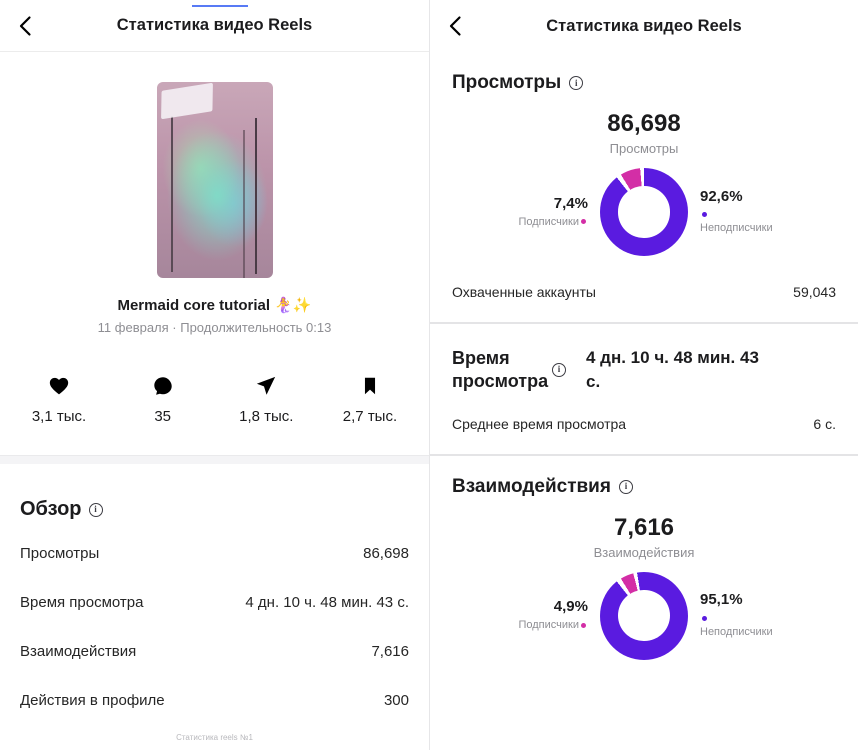 Image resolution: width=858 pixels, height=750 pixels. I want to click on nonfollowers-pct: 95,1%, so click(721, 600).